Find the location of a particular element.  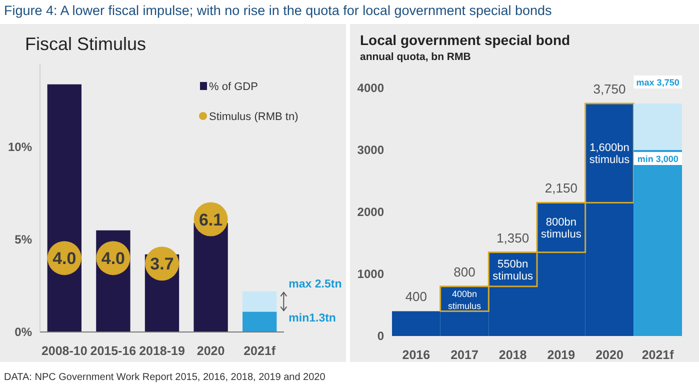

chart-title: Fiscal Stimulus is located at coordinates (85, 44).